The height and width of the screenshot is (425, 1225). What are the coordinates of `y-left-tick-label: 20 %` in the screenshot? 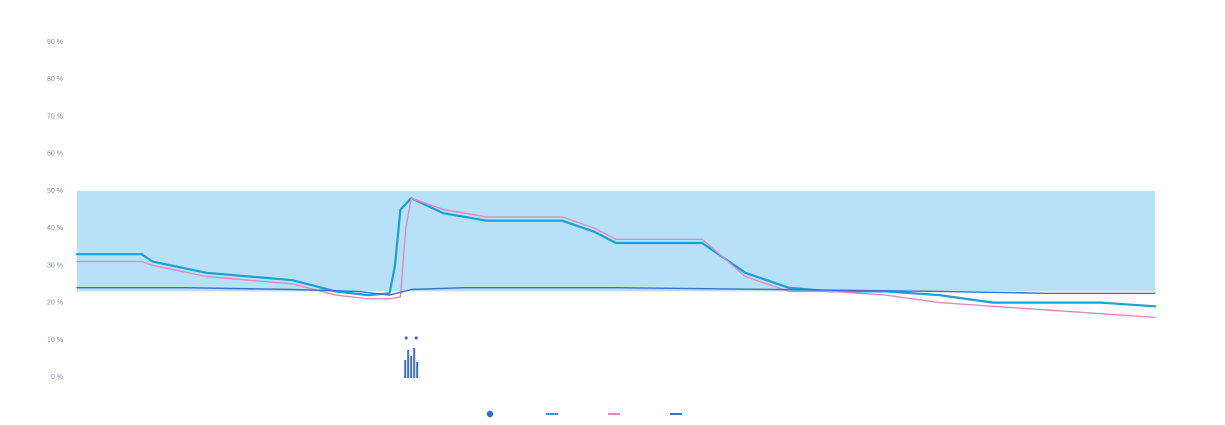 It's located at (55, 303).